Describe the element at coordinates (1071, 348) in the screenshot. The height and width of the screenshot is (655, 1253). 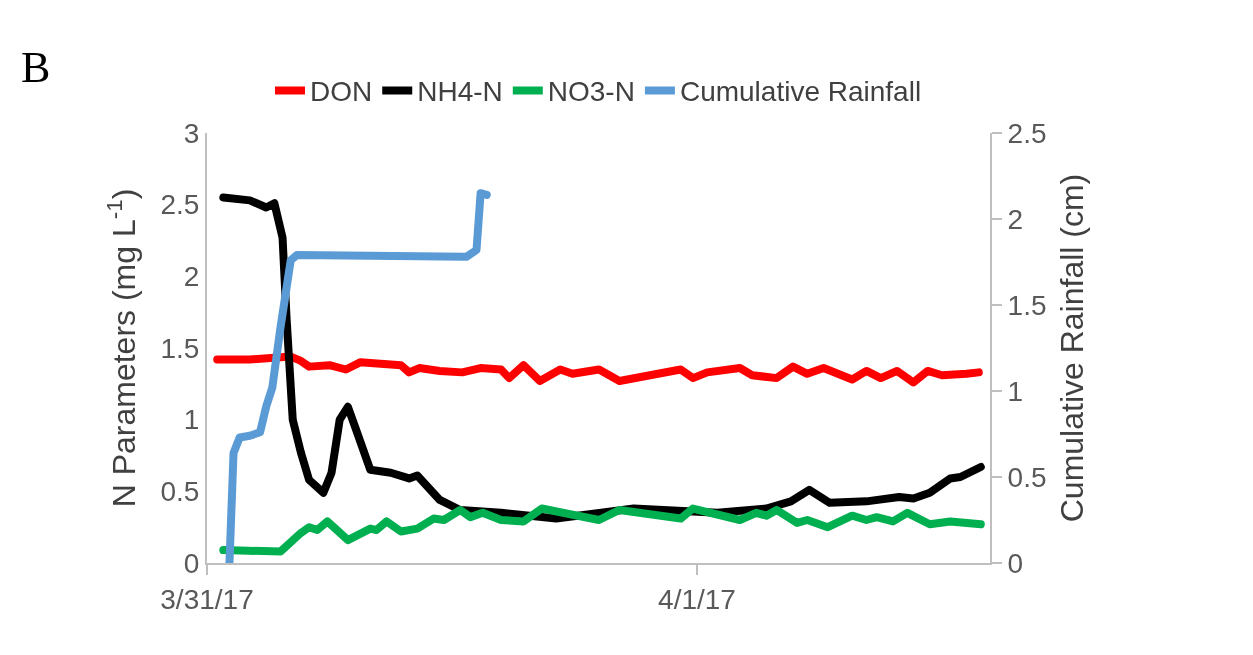
I see `y2-axis-title: Cumulative Rainfall (cm)` at that location.